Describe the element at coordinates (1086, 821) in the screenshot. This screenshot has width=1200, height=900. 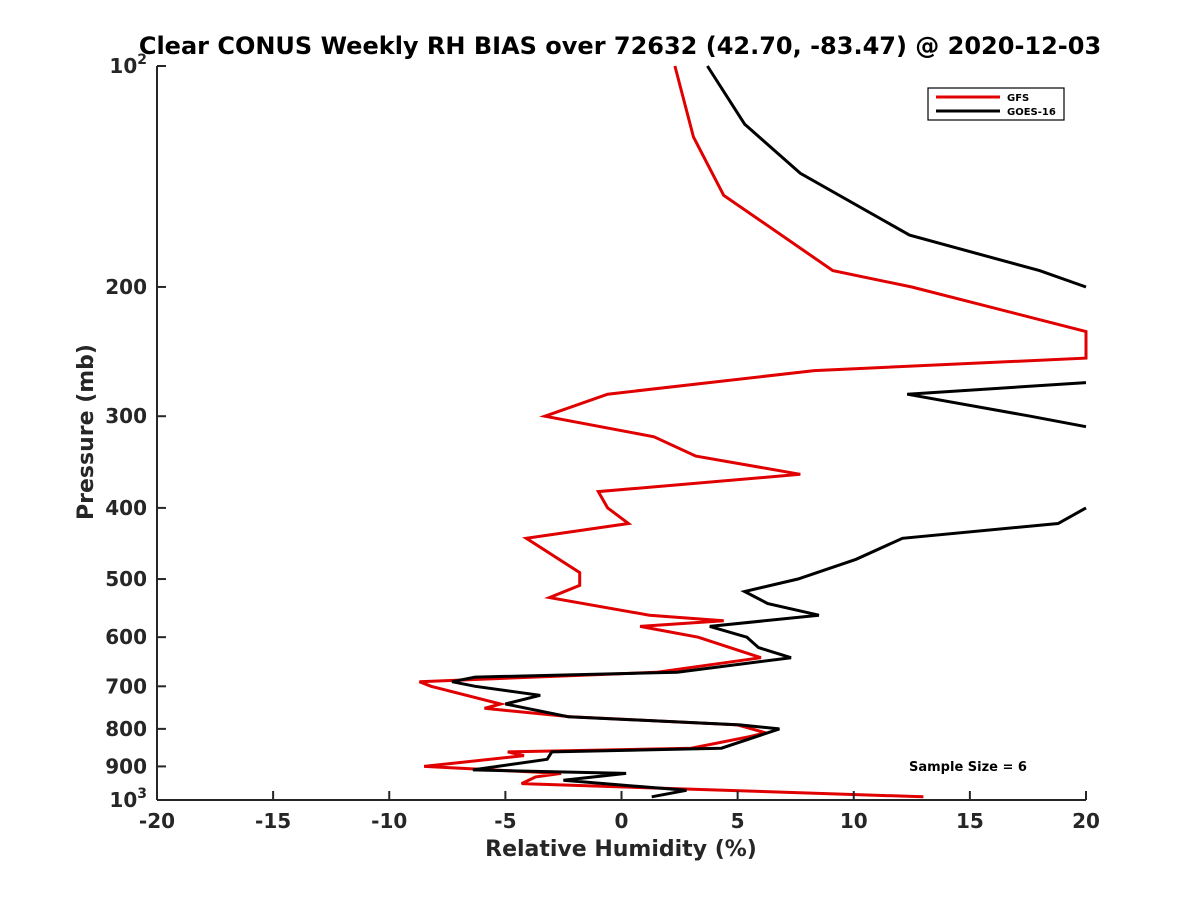
I see `x-tick-label: 20` at that location.